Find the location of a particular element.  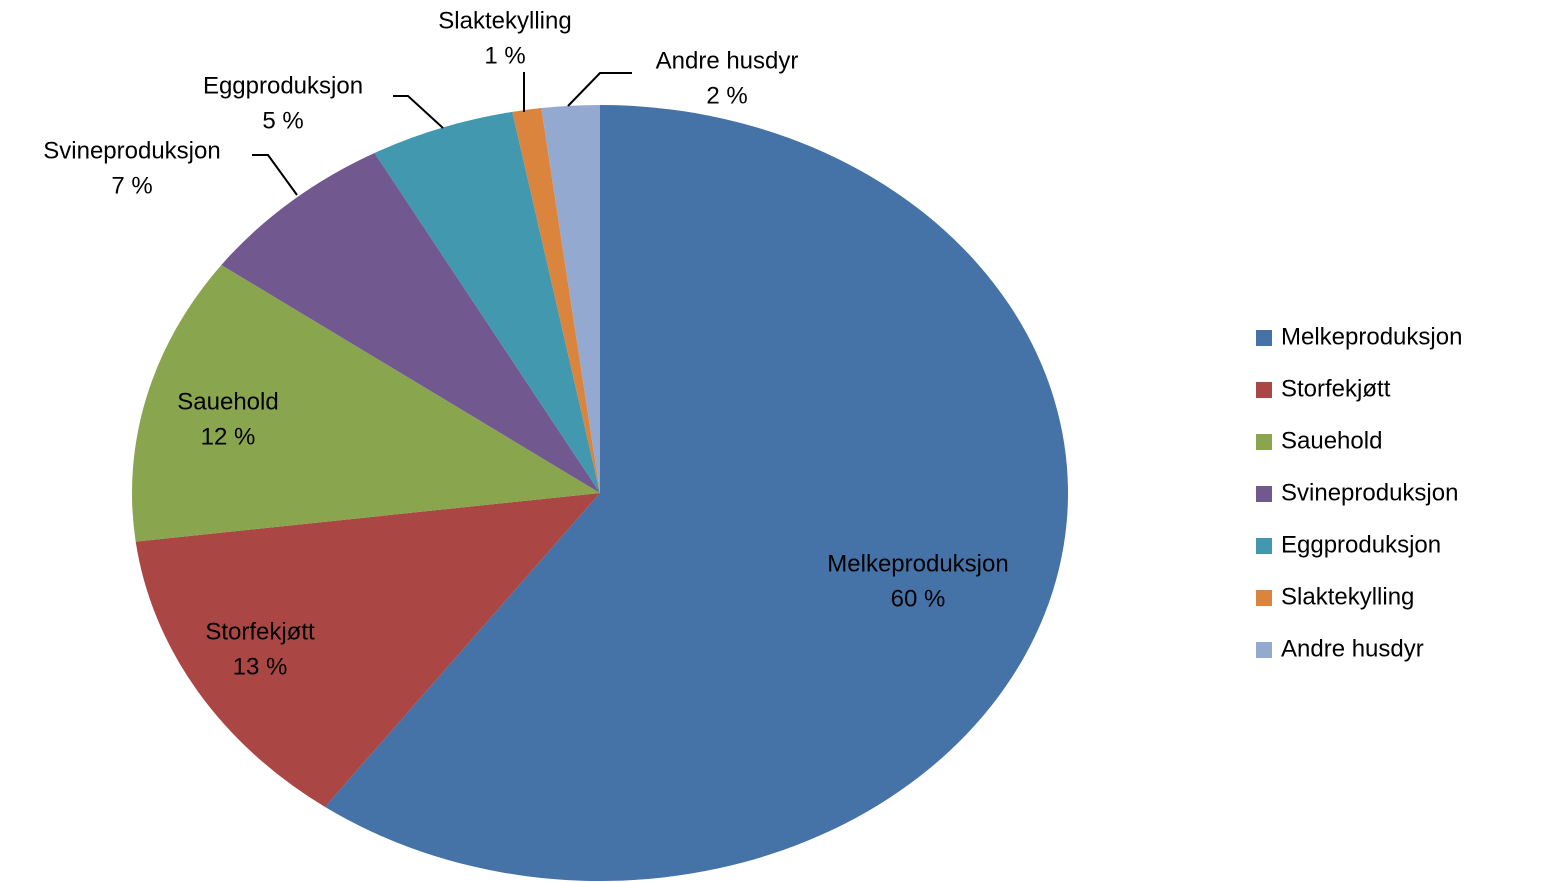

slice-value-label: 1 % is located at coordinates (504, 55).